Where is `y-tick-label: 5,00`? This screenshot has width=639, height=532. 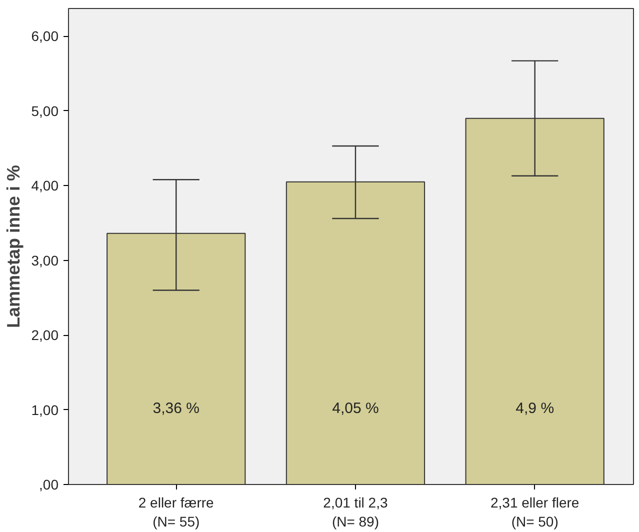
y-tick-label: 5,00 is located at coordinates (45, 110).